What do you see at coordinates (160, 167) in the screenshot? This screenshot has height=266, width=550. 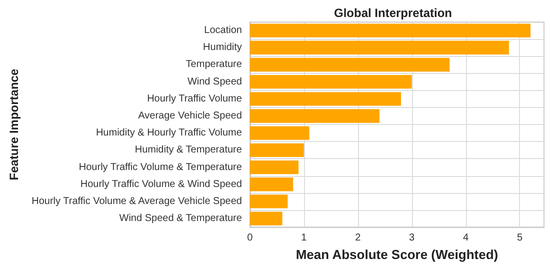 I see `y-tick-label: Hourly Traffic Volume & Temperature` at bounding box center [160, 167].